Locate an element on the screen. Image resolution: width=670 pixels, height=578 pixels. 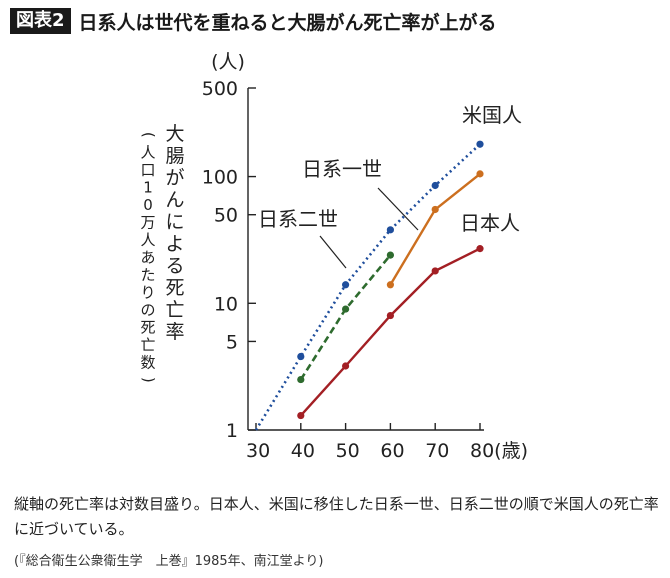
series-label: 日本人 is located at coordinates (490, 223).